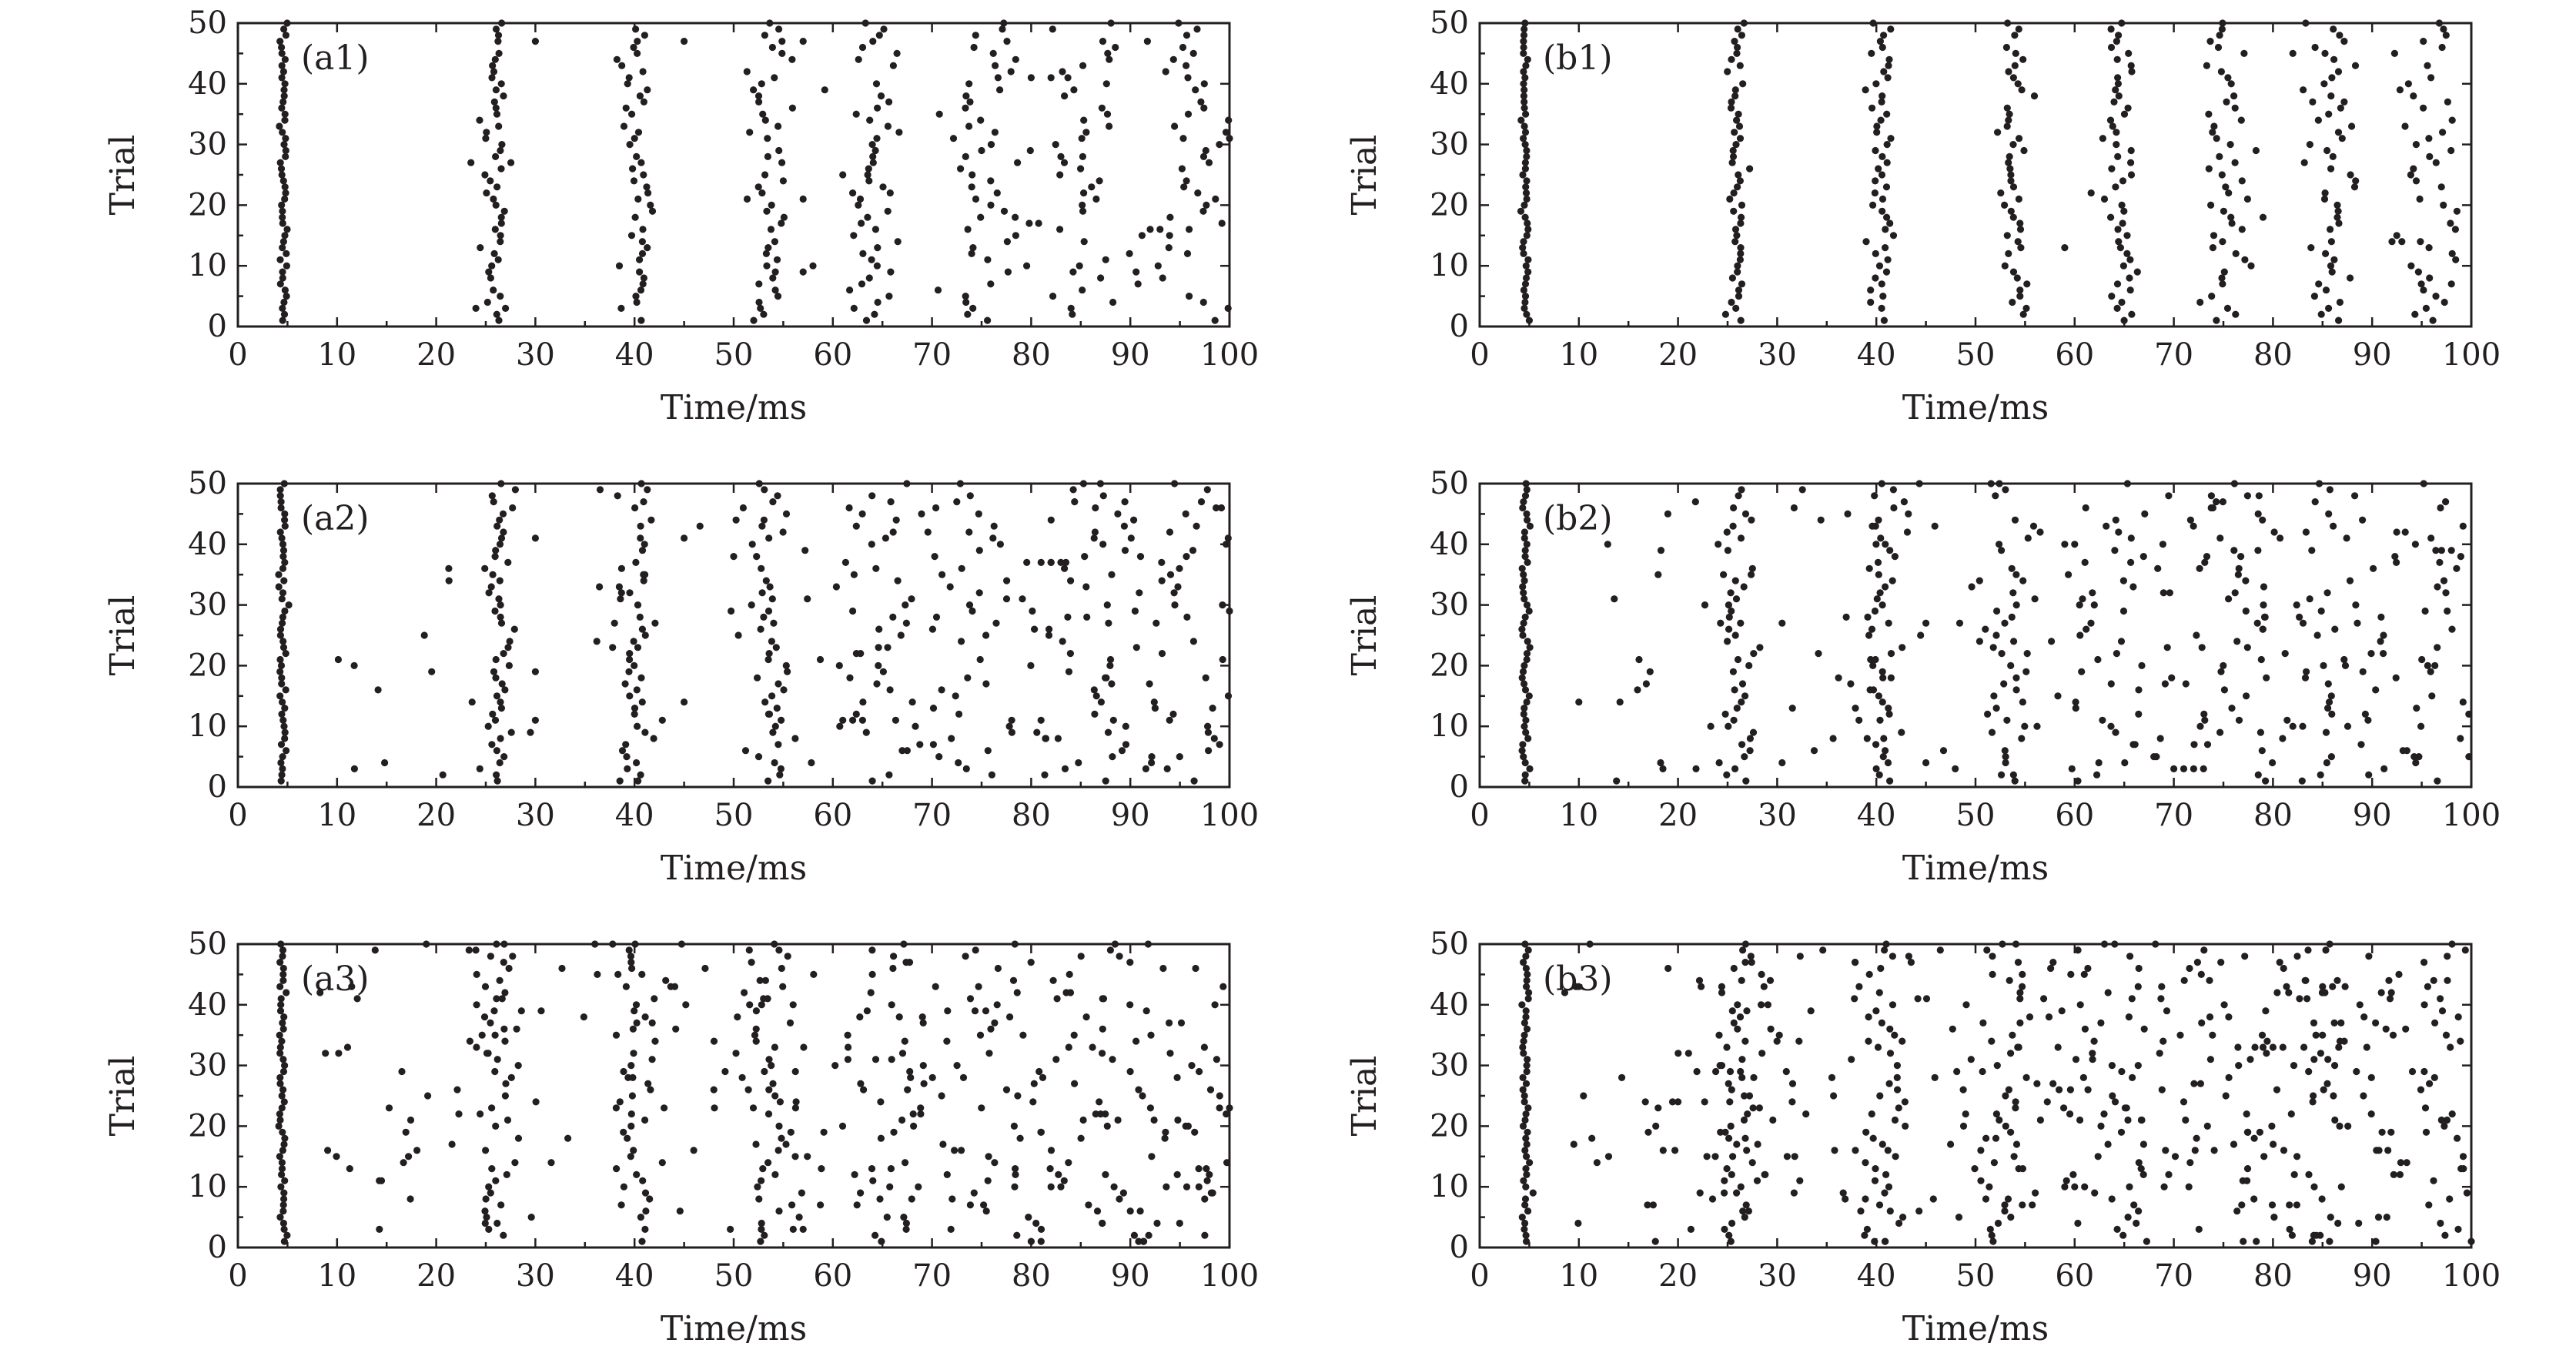 Image resolution: width=2576 pixels, height=1353 pixels. What do you see at coordinates (1876, 355) in the screenshot?
I see `x-tick-label: 40` at bounding box center [1876, 355].